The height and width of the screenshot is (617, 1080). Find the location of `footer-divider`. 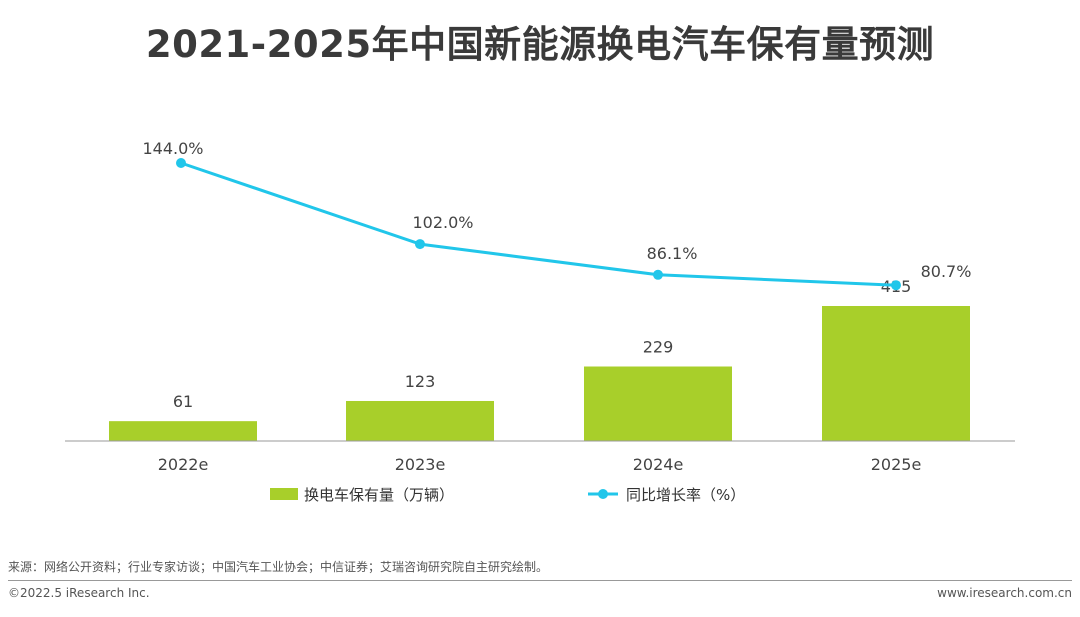

footer-divider is located at coordinates (540, 580).